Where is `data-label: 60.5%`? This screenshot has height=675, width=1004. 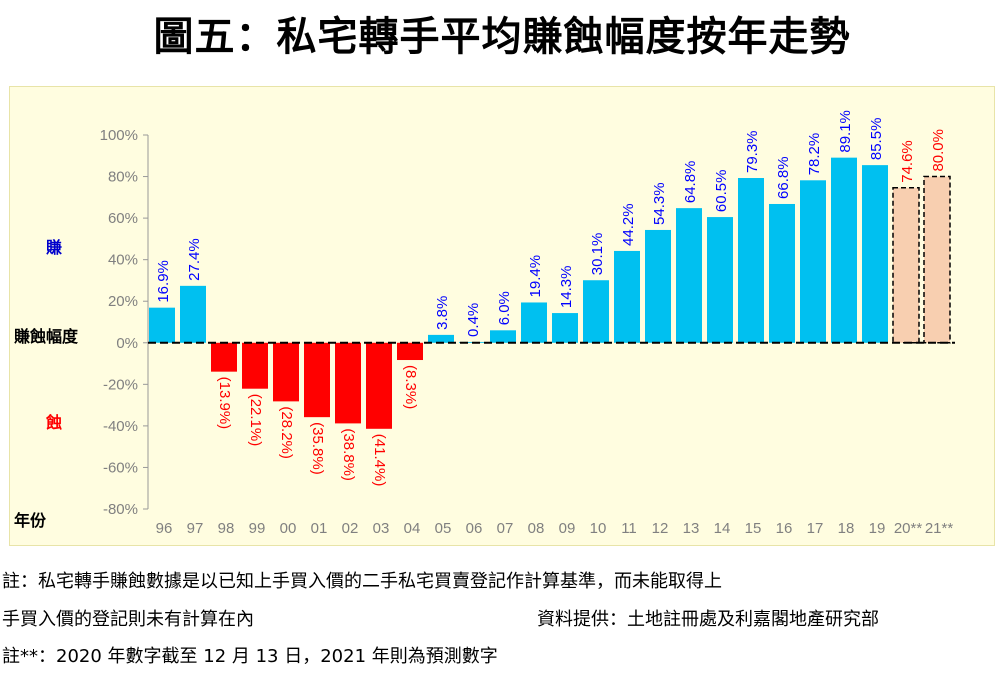 data-label: 60.5% is located at coordinates (721, 191).